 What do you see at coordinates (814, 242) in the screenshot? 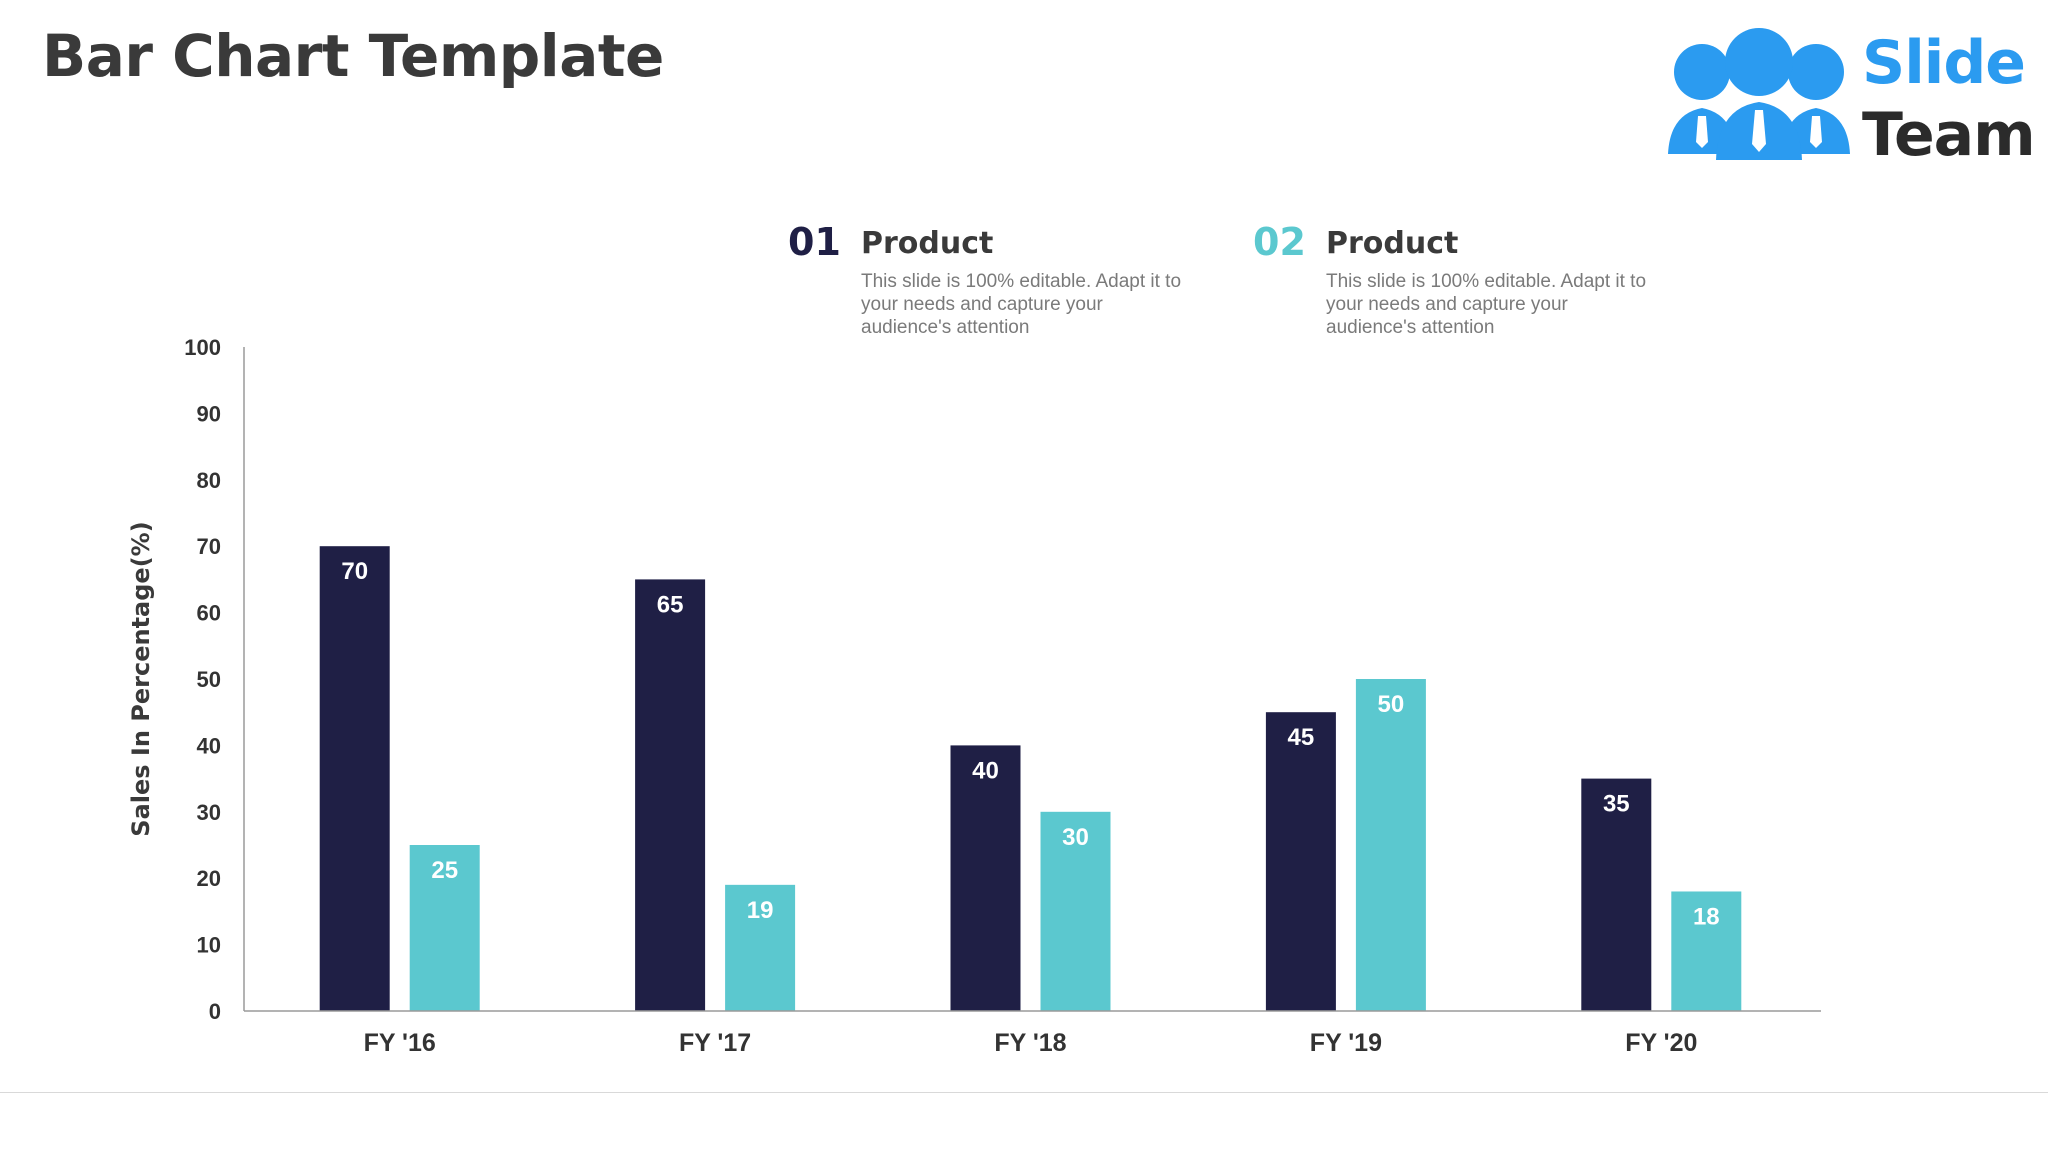
I see `legend-number-1: 01` at bounding box center [814, 242].